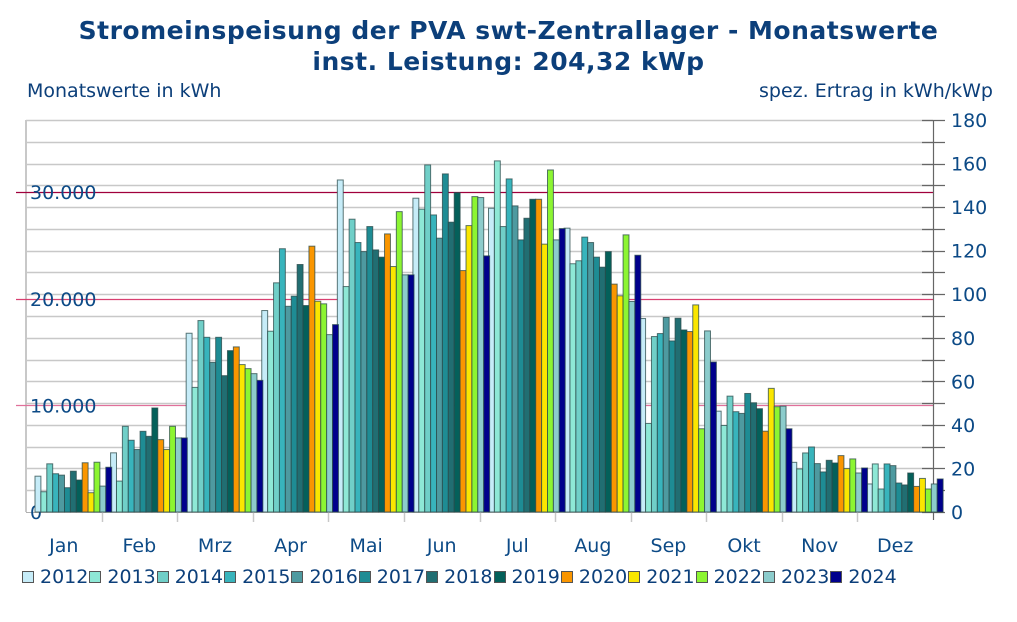 The height and width of the screenshot is (622, 1017). Describe the element at coordinates (178, 475) in the screenshot. I see `bar-2023-Feb` at that location.